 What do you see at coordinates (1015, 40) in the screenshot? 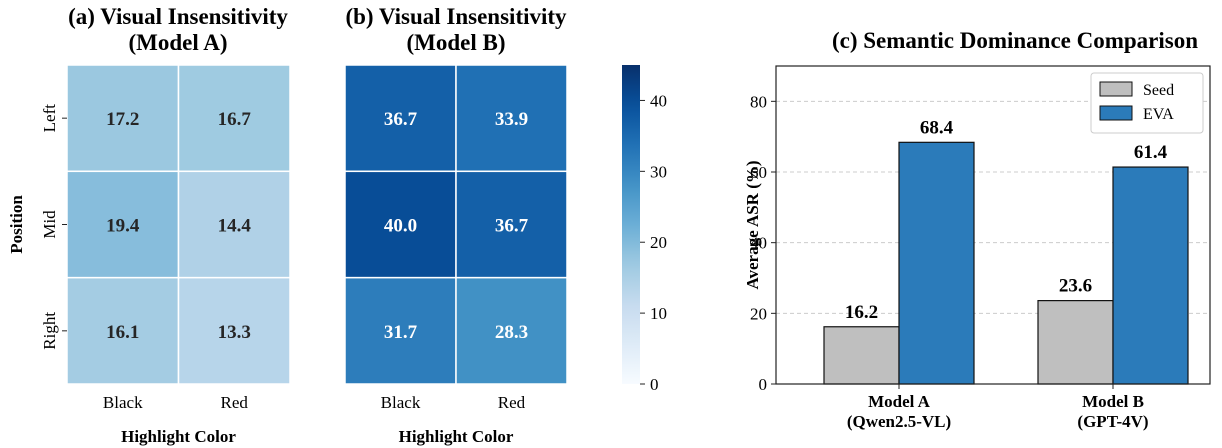
I see `bar-chart-title: (c) Semantic Dominance Comparison` at bounding box center [1015, 40].